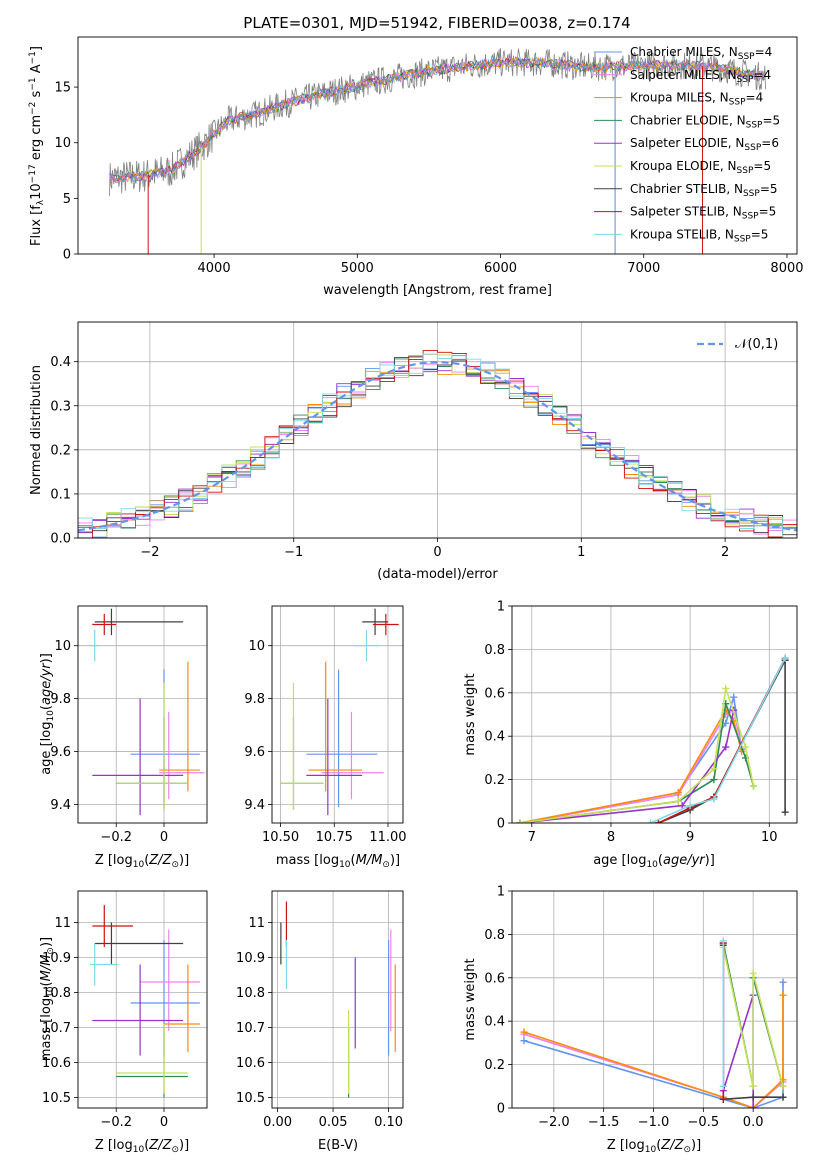  Describe the element at coordinates (704, 1122) in the screenshot. I see `x-tick-label: −0.5` at that location.